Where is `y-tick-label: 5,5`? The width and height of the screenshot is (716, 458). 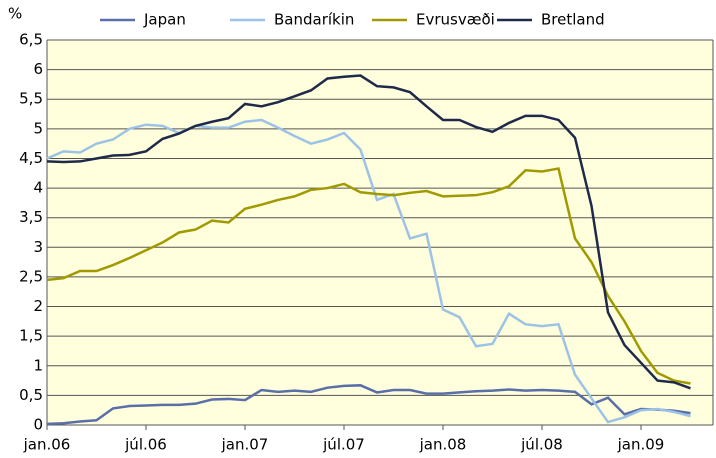
y-tick-label: 5,5 is located at coordinates (31, 99).